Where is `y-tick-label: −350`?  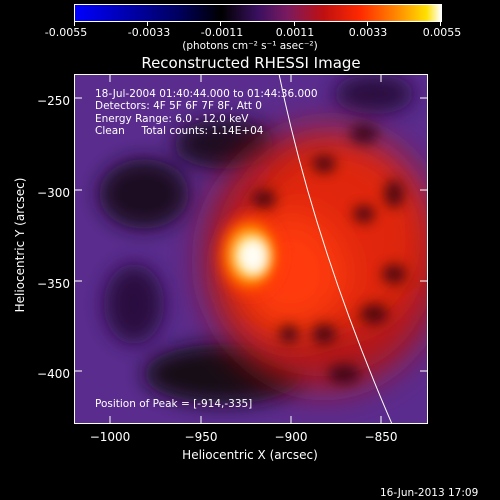 y-tick-label: −350 is located at coordinates (53, 284).